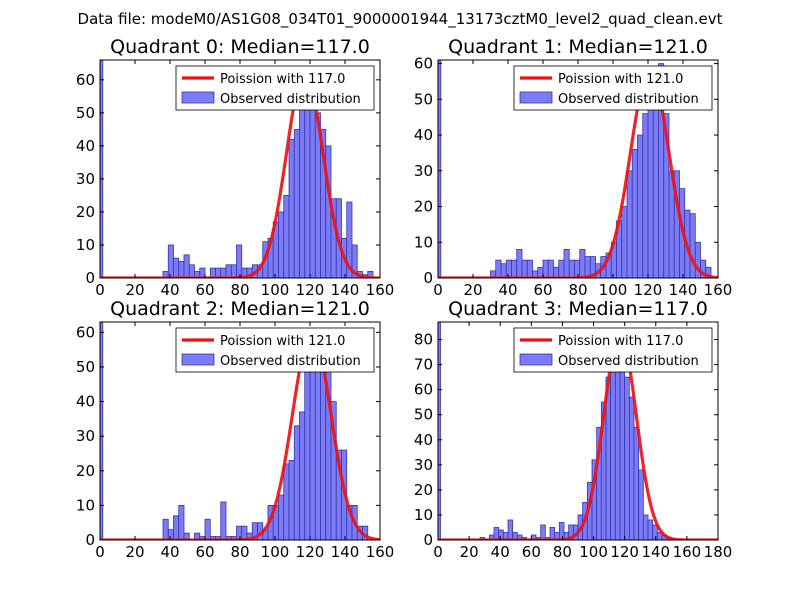 The image size is (800, 600). Describe the element at coordinates (423, 515) in the screenshot. I see `y-tick-label: 10` at that location.